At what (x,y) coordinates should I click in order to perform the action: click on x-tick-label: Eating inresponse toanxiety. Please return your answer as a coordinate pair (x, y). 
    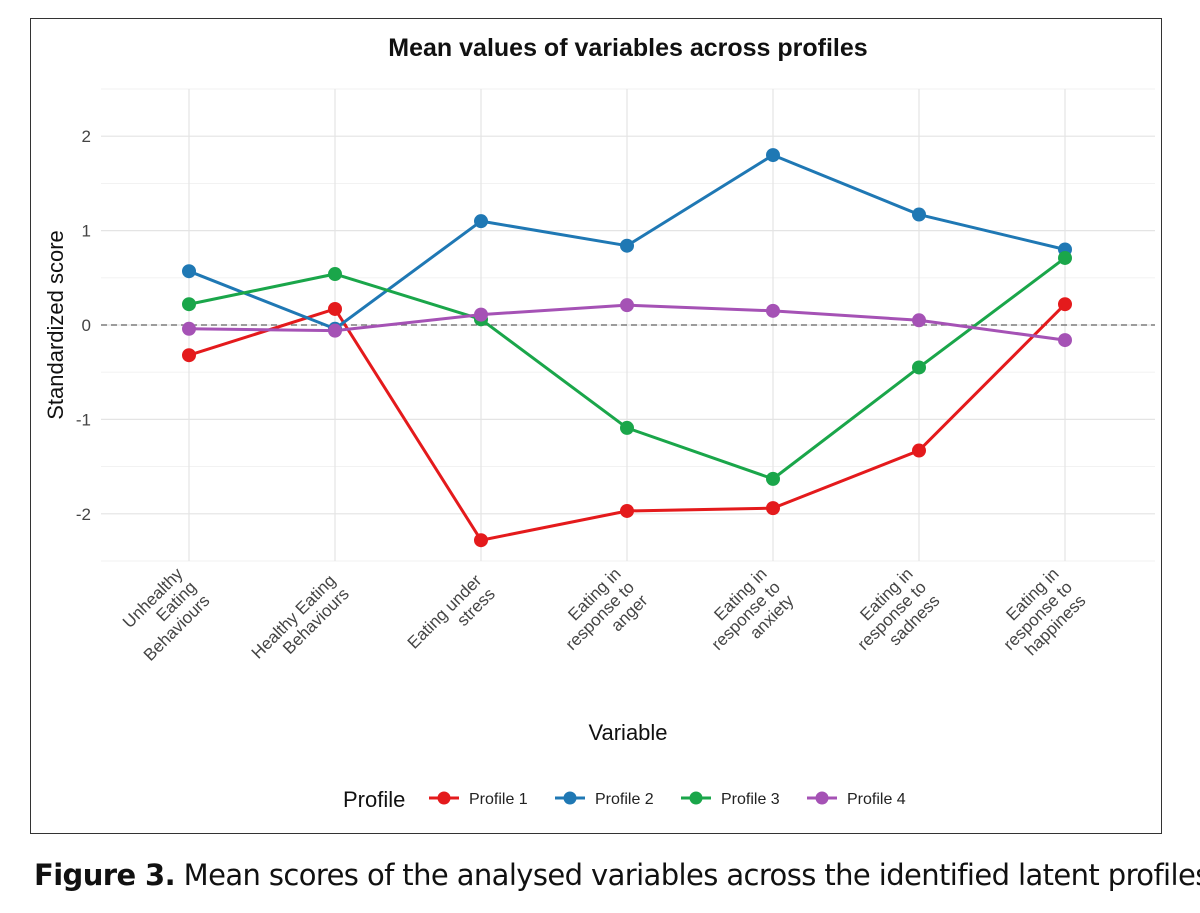
    Looking at the image, I should click on (746, 615).